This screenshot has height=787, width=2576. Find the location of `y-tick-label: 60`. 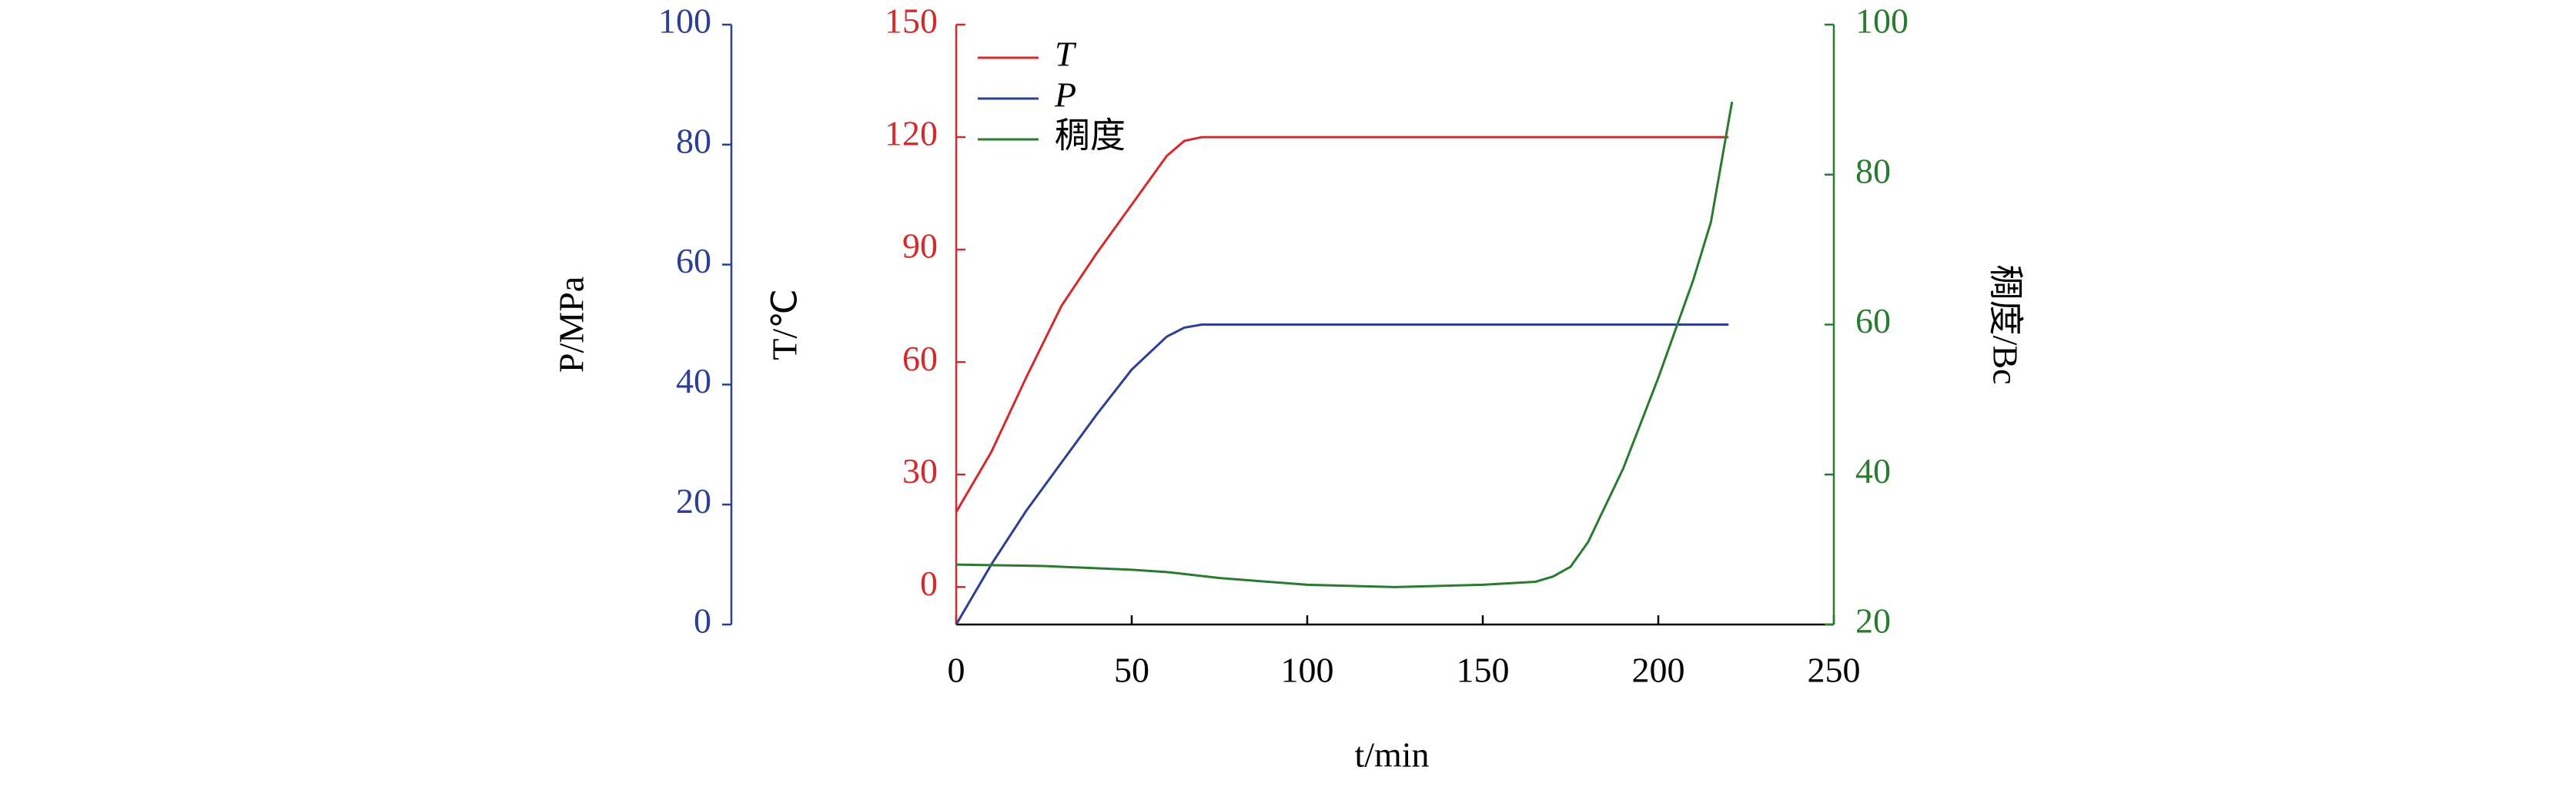

y-tick-label: 60 is located at coordinates (920, 358).